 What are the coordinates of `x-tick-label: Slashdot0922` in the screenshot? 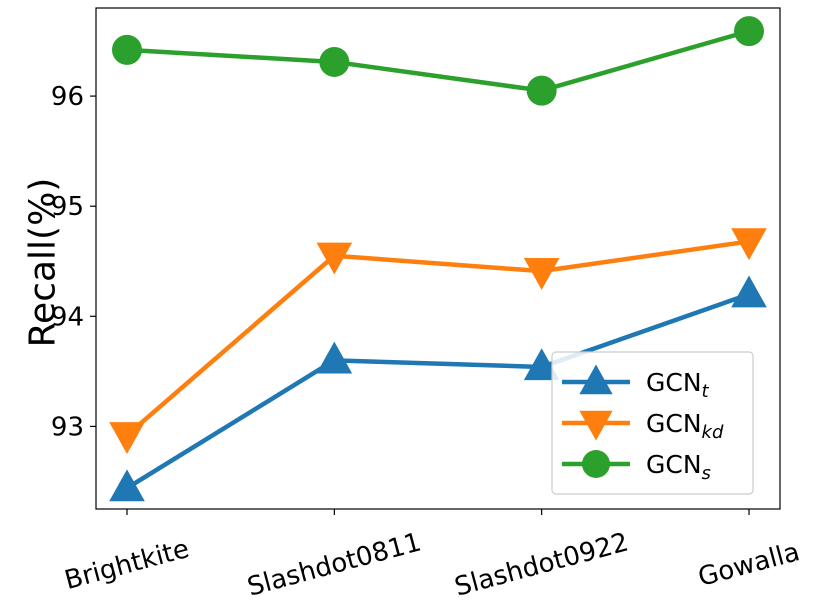 It's located at (542, 564).